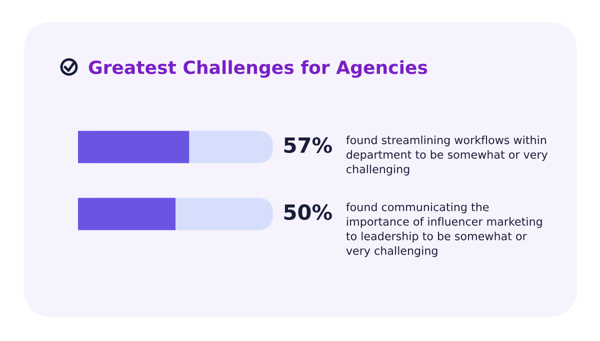  Describe the element at coordinates (308, 145) in the screenshot. I see `data-label: 57%` at that location.